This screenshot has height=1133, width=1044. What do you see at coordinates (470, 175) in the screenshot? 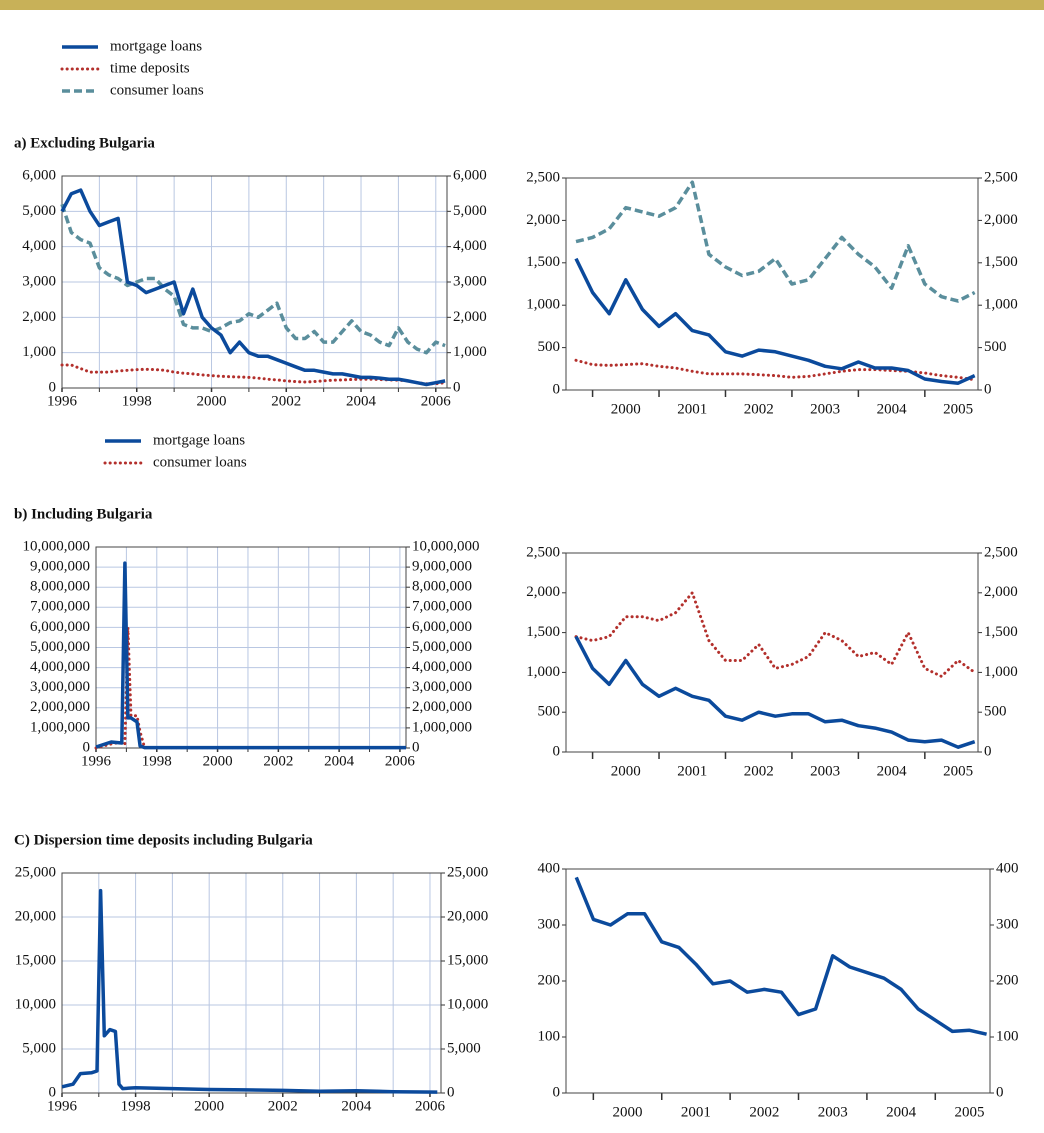
I see `y2-tick-label: 6,000` at bounding box center [470, 175].